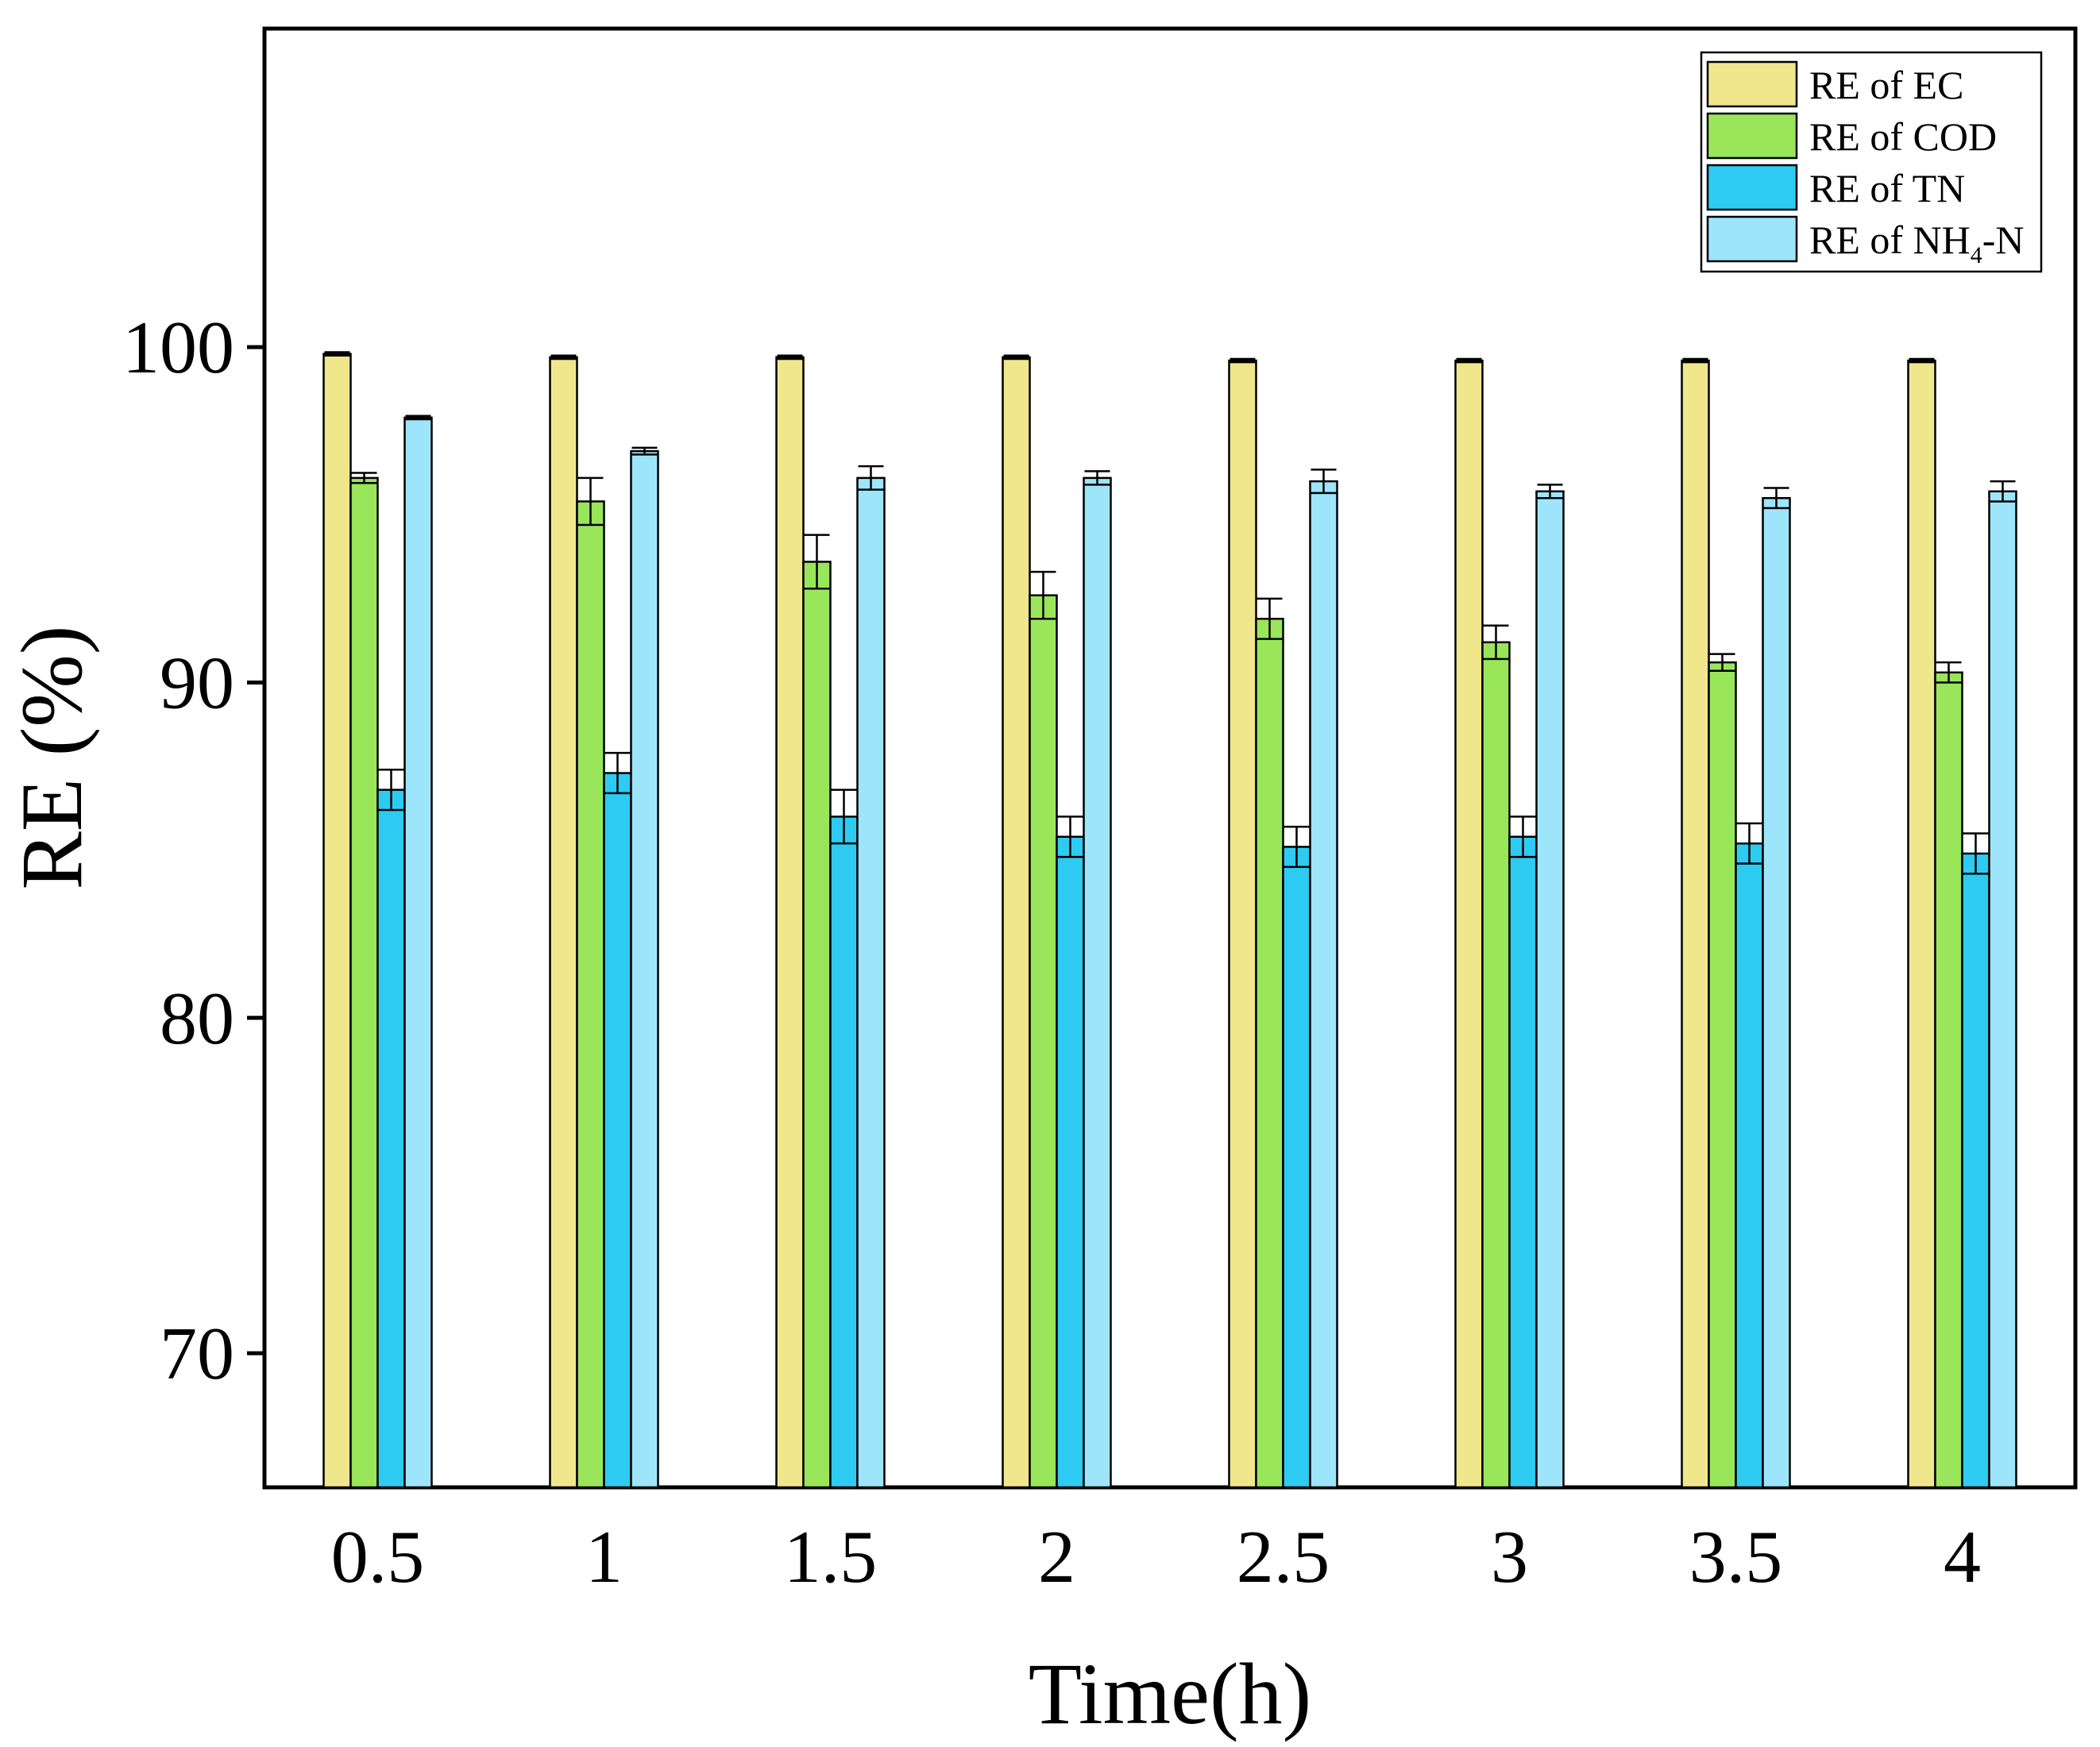  What do you see at coordinates (1917, 243) in the screenshot?
I see `legend-label-re-of-nh4-n: RE of NH4-N` at bounding box center [1917, 243].